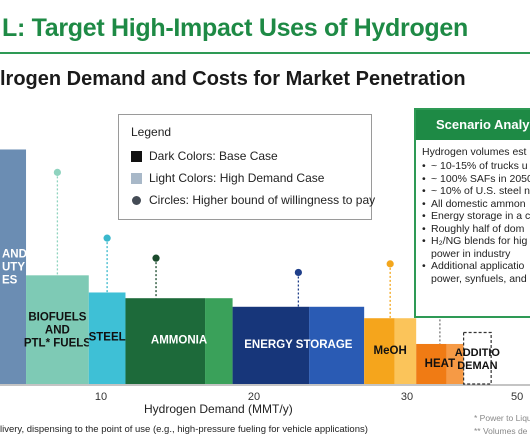 This screenshot has width=530, height=442. What do you see at coordinates (254, 397) in the screenshot?
I see `x-tick-label: 20` at bounding box center [254, 397].